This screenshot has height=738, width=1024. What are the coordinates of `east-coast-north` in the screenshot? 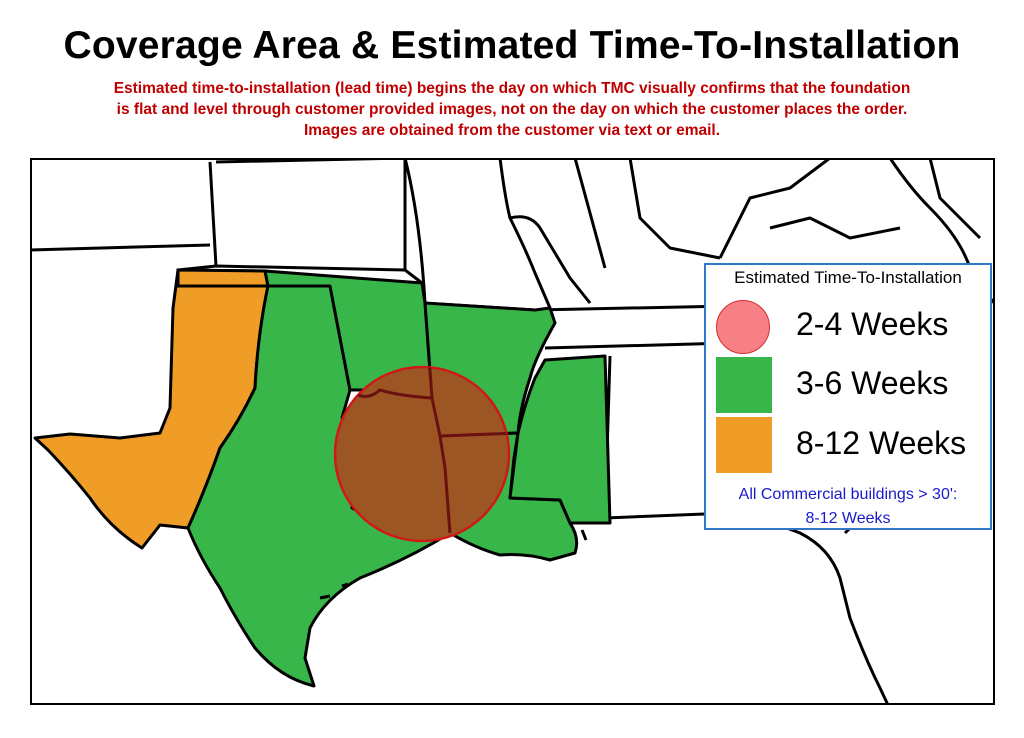 It's located at (930, 213).